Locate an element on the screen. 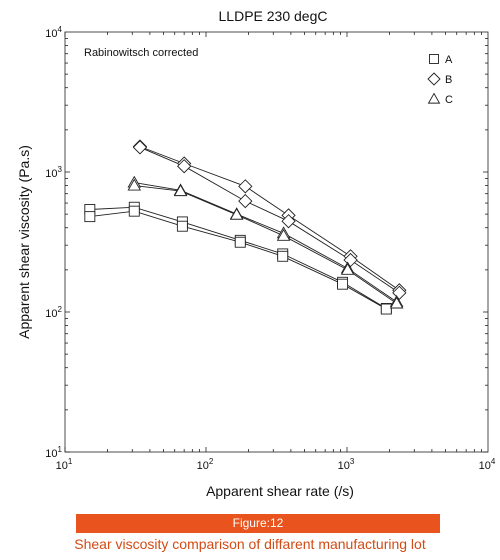 This screenshot has width=500, height=560. legend-marker-B is located at coordinates (434, 79).